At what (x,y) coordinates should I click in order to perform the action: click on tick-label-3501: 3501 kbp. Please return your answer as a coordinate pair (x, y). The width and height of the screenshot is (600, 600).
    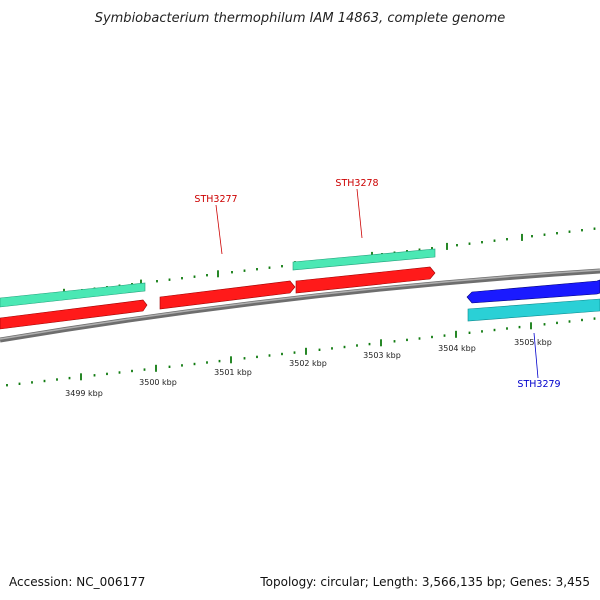
    Looking at the image, I should click on (233, 372).